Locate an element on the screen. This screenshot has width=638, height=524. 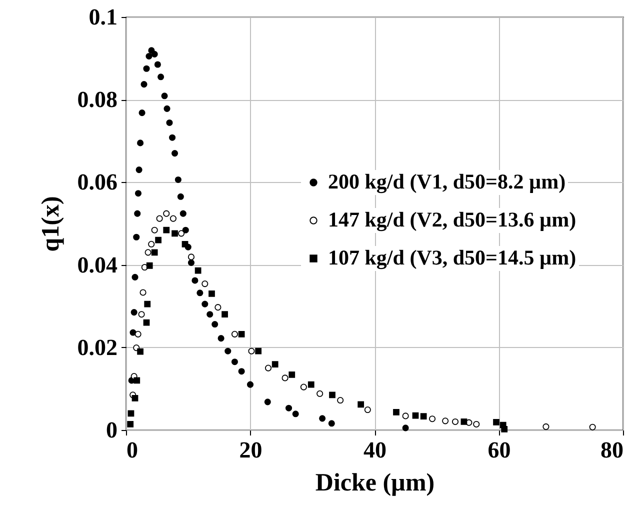
y-tick-label: 0.06 is located at coordinates (97, 182).